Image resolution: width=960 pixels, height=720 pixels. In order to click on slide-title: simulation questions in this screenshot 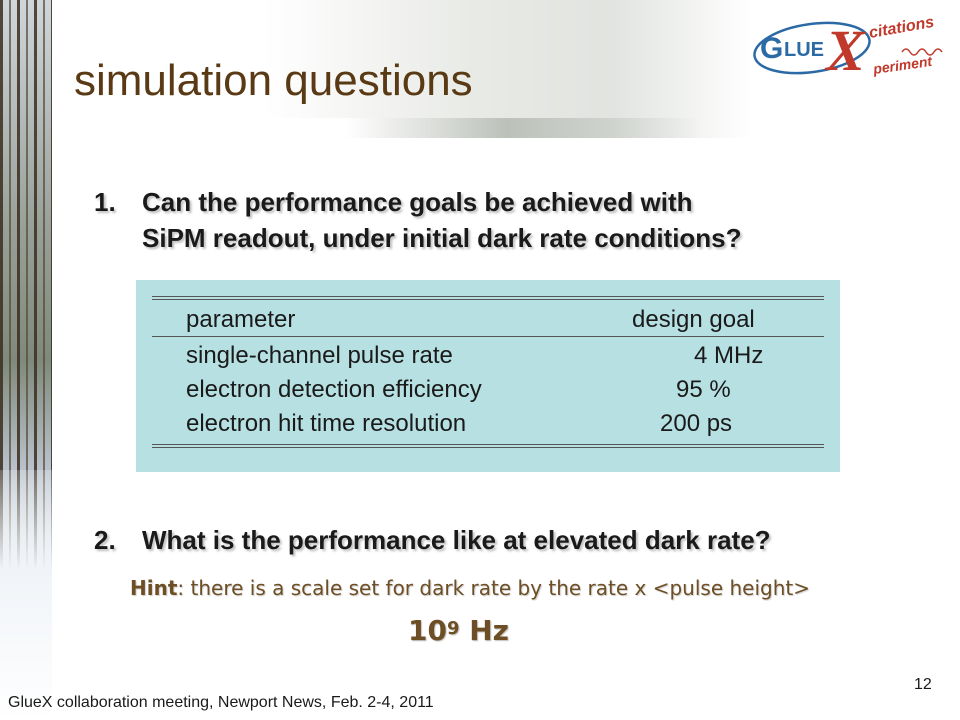, I will do `click(273, 80)`.